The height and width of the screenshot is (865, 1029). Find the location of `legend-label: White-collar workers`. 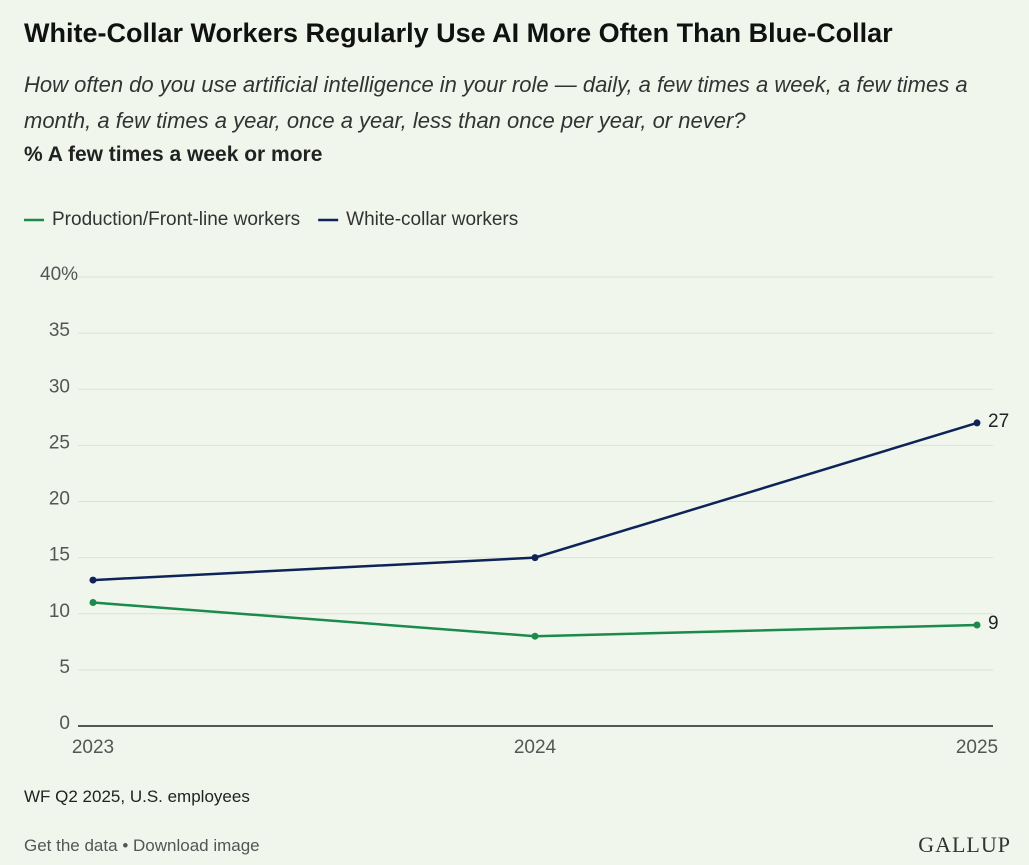

legend-label: White-collar workers is located at coordinates (432, 219).